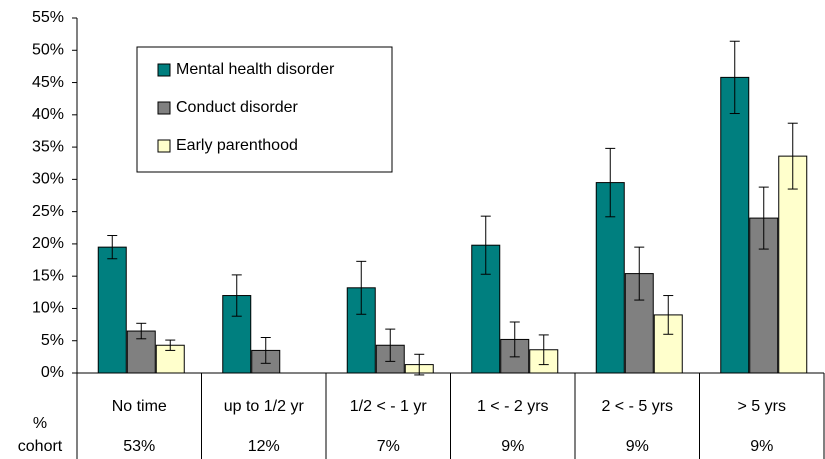 This screenshot has height=459, width=825. What do you see at coordinates (237, 107) in the screenshot?
I see `legend-label: Conduct disorder` at bounding box center [237, 107].